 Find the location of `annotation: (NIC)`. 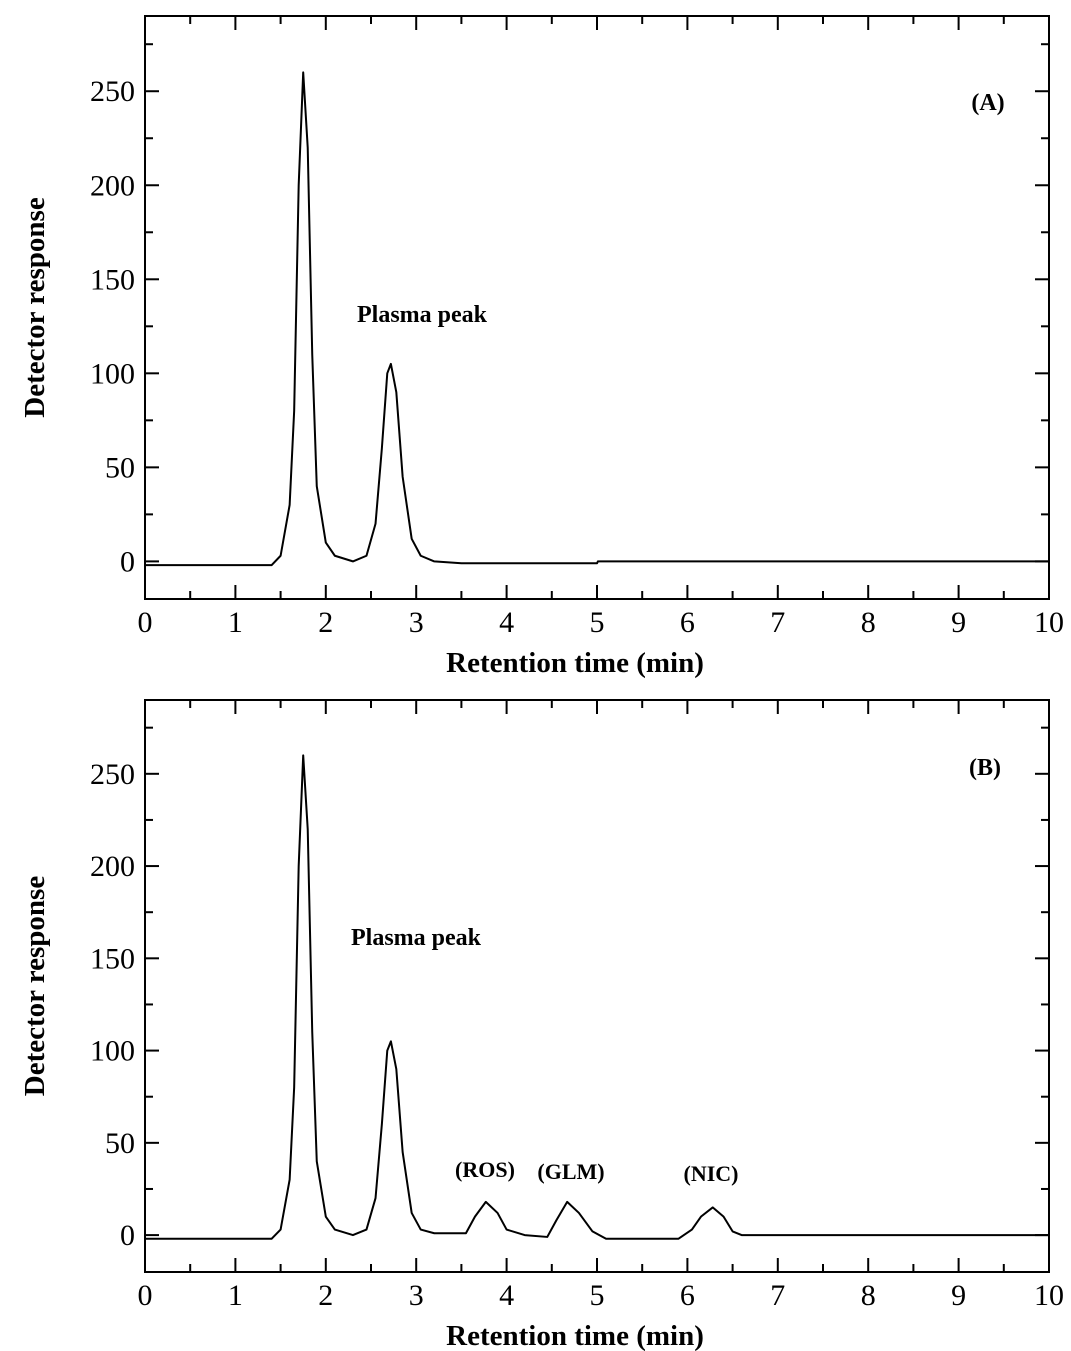

annotation: (NIC) is located at coordinates (711, 1173).